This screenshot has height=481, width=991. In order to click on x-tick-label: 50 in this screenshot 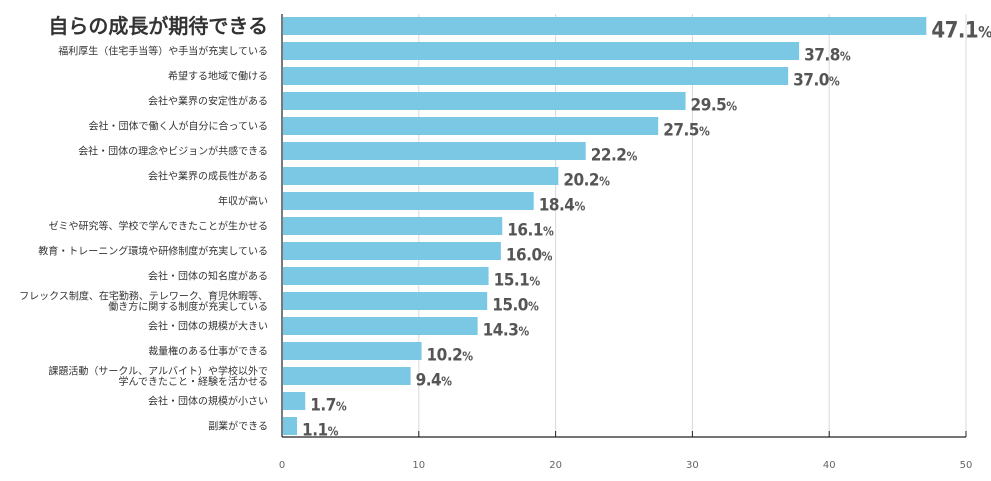, I will do `click(966, 465)`.